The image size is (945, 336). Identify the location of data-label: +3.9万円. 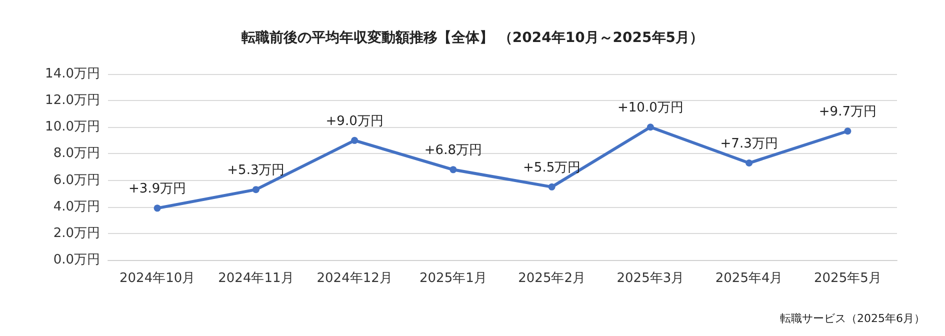
(157, 189).